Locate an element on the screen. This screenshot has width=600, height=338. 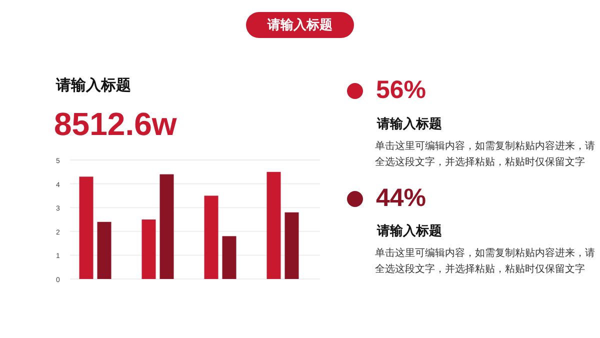
chart-title: 请输入标题 is located at coordinates (300, 25).